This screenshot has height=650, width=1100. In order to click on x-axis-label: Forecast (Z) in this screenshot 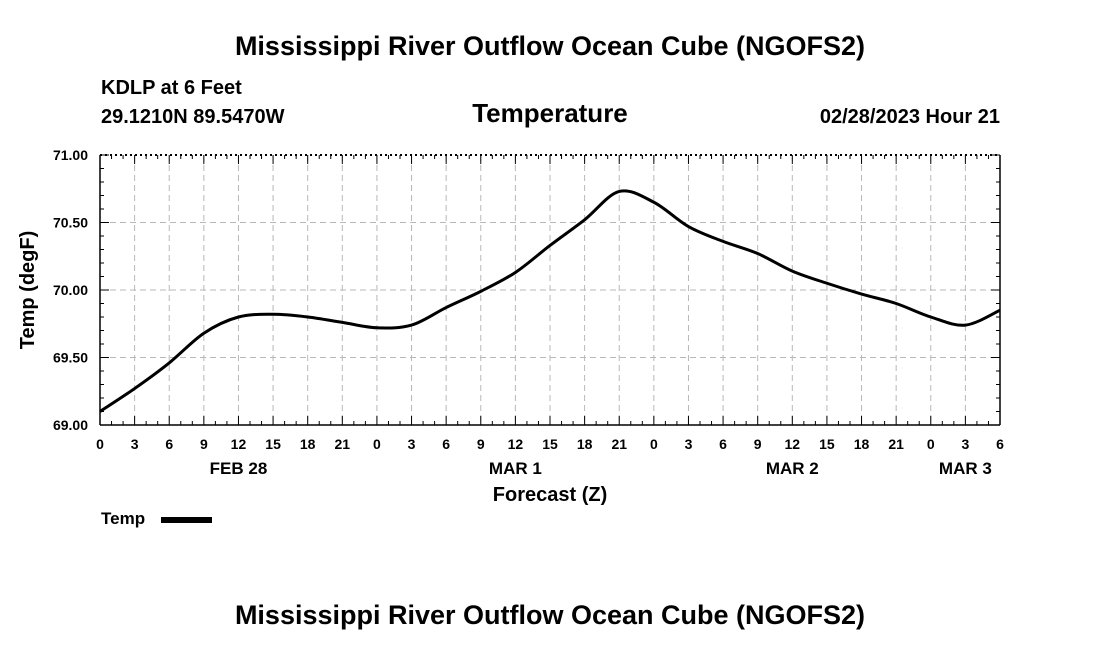, I will do `click(550, 495)`.